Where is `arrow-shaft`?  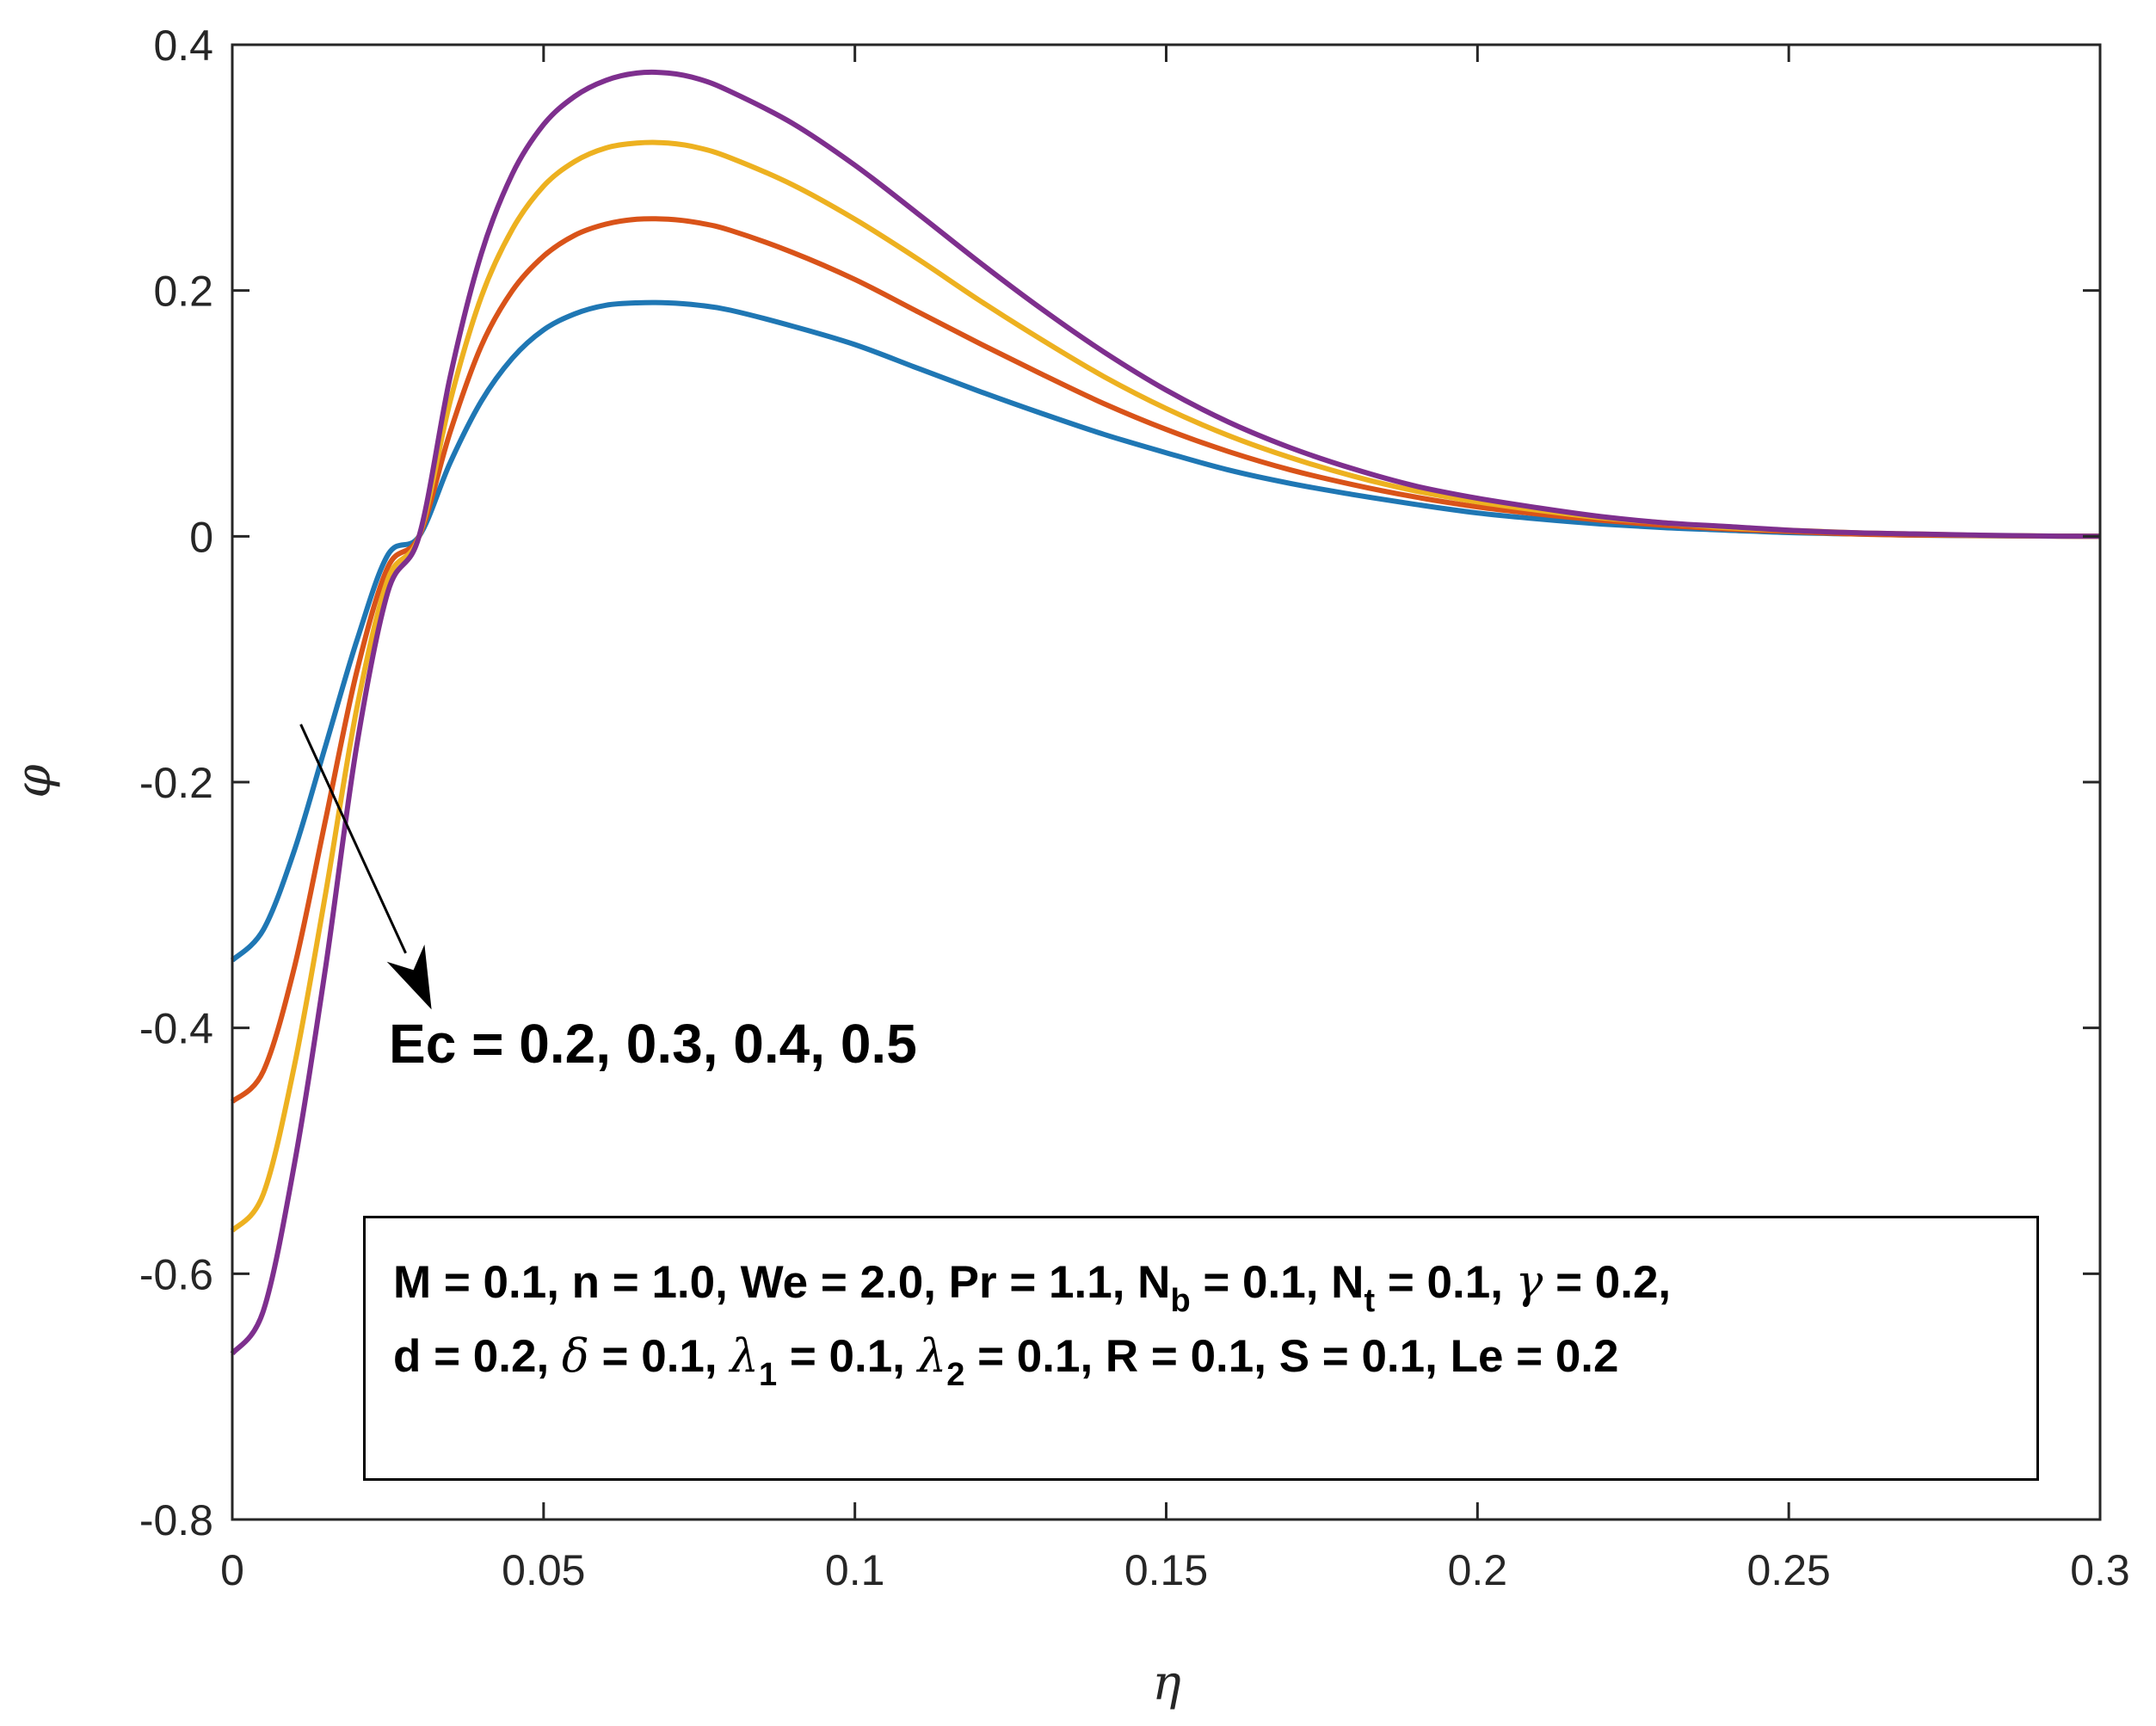 arrow-shaft is located at coordinates (353, 839).